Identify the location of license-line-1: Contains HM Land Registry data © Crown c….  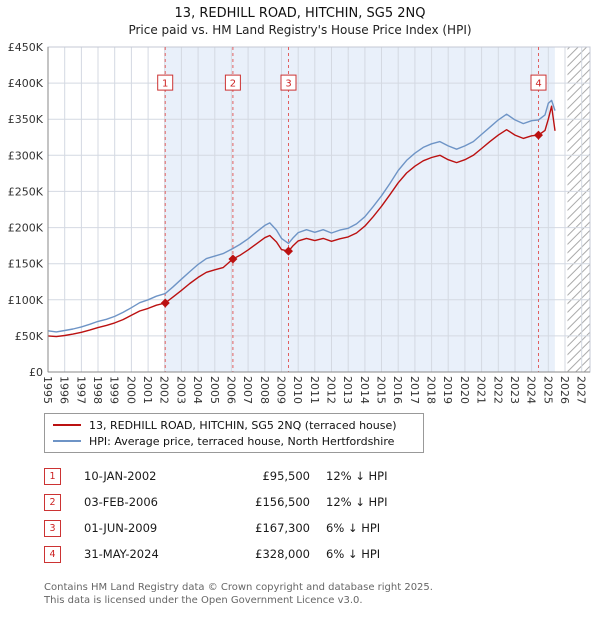
(238, 587).